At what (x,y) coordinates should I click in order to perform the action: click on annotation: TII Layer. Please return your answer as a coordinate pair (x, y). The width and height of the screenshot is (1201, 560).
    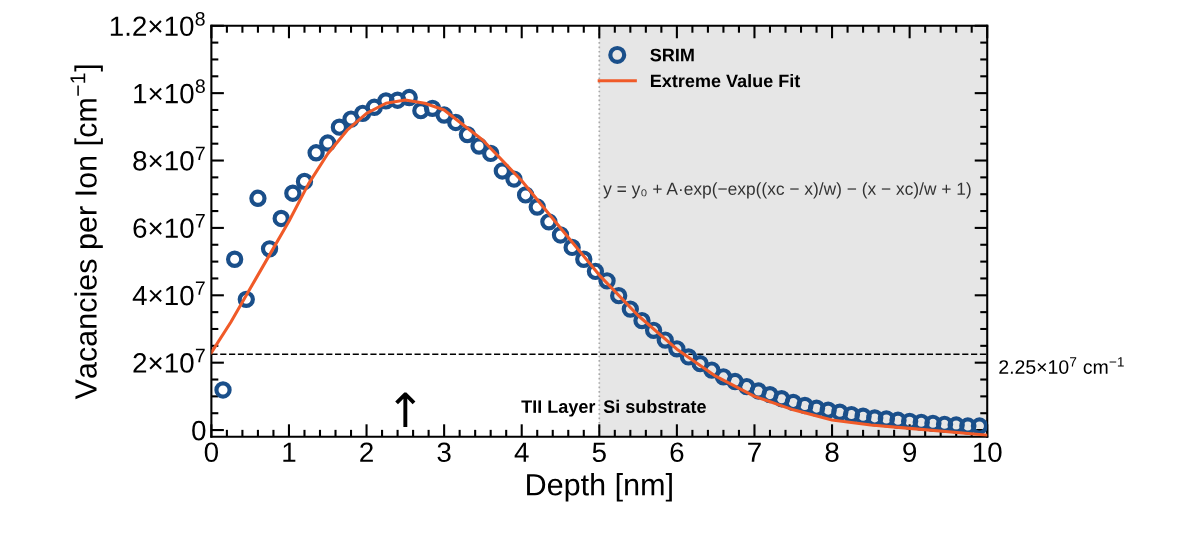
    Looking at the image, I should click on (558, 408).